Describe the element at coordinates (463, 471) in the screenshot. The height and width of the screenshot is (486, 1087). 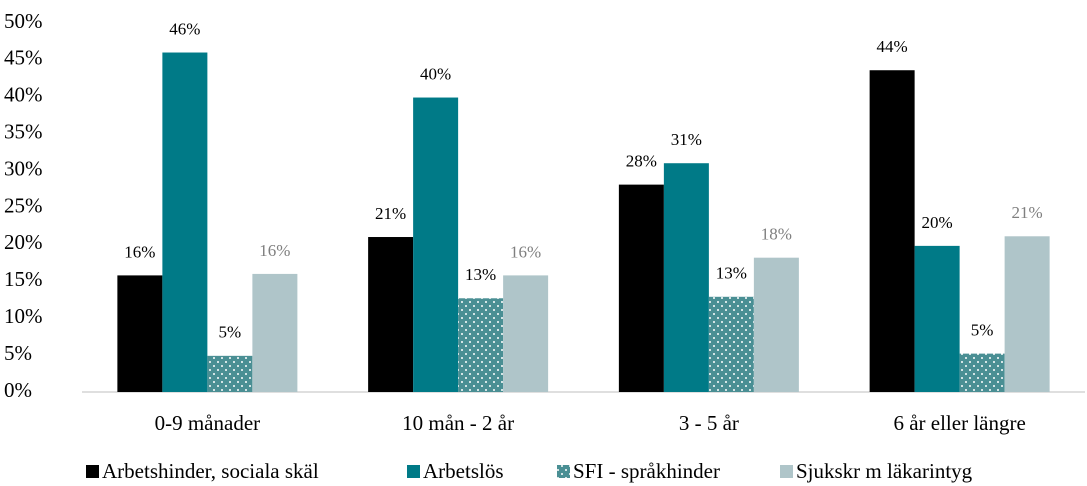
I see `legend-label: Arbetslös` at that location.